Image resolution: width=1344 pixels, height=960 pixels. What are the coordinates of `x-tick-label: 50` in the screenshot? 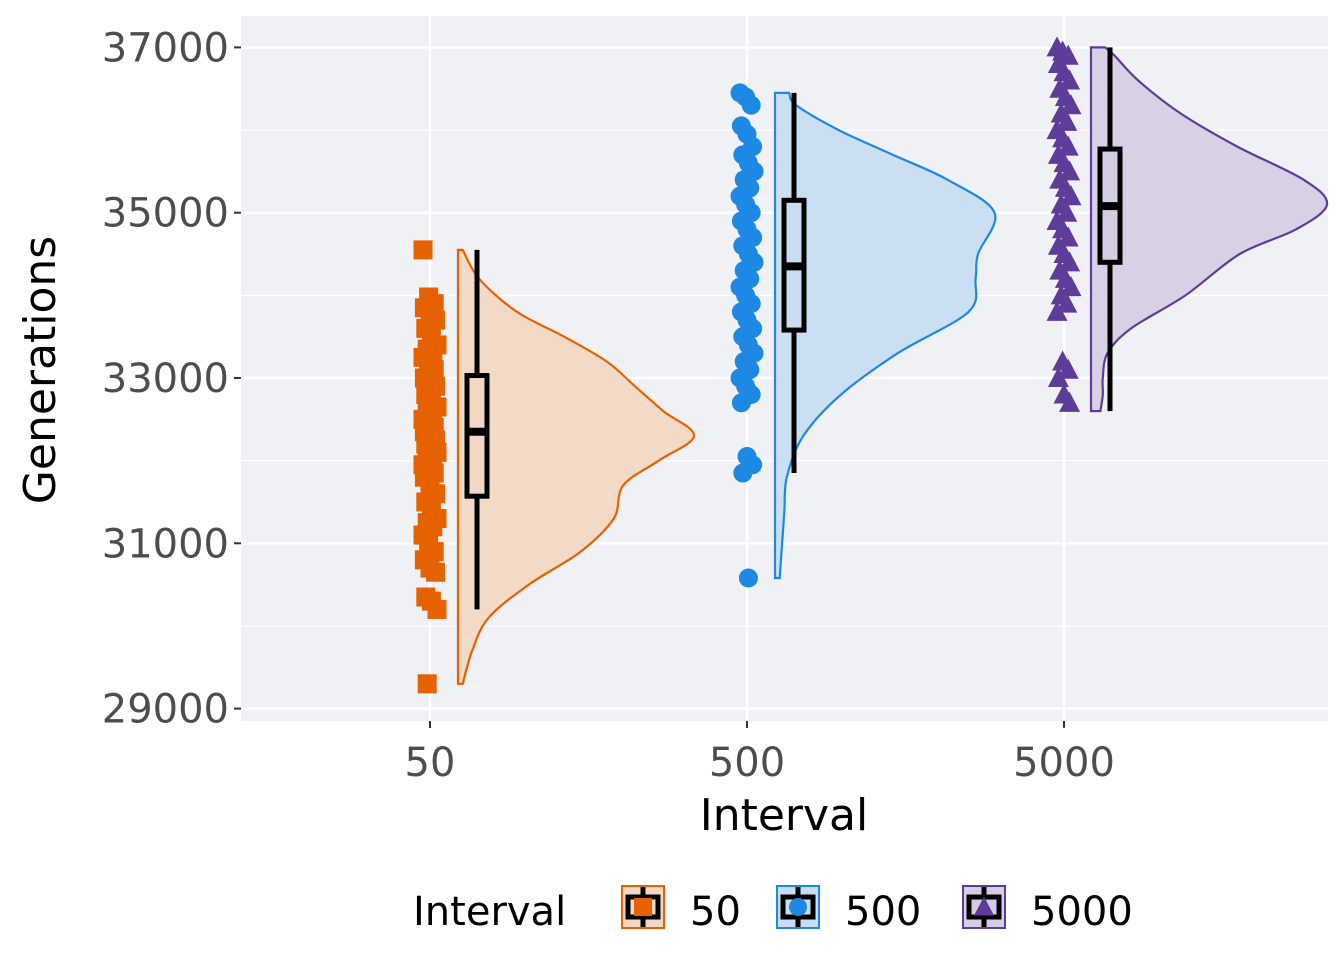 It's located at (430, 763).